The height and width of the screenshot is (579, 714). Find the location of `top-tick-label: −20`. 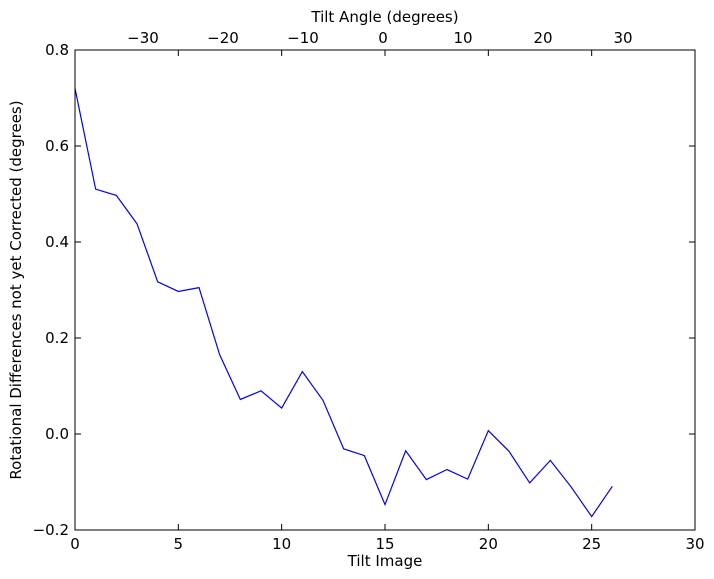

top-tick-label: −20 is located at coordinates (223, 38).